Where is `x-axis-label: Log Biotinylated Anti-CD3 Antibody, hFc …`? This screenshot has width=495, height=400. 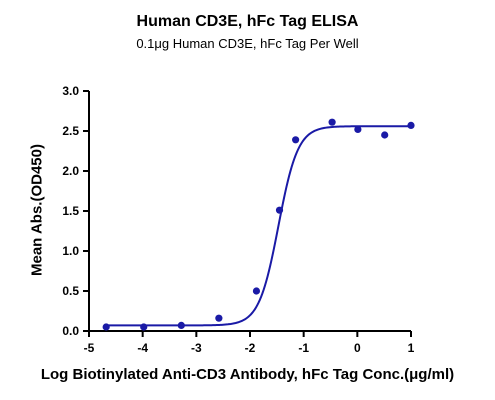 x-axis-label: Log Biotinylated Anti-CD3 Antibody, hFc … is located at coordinates (247, 374).